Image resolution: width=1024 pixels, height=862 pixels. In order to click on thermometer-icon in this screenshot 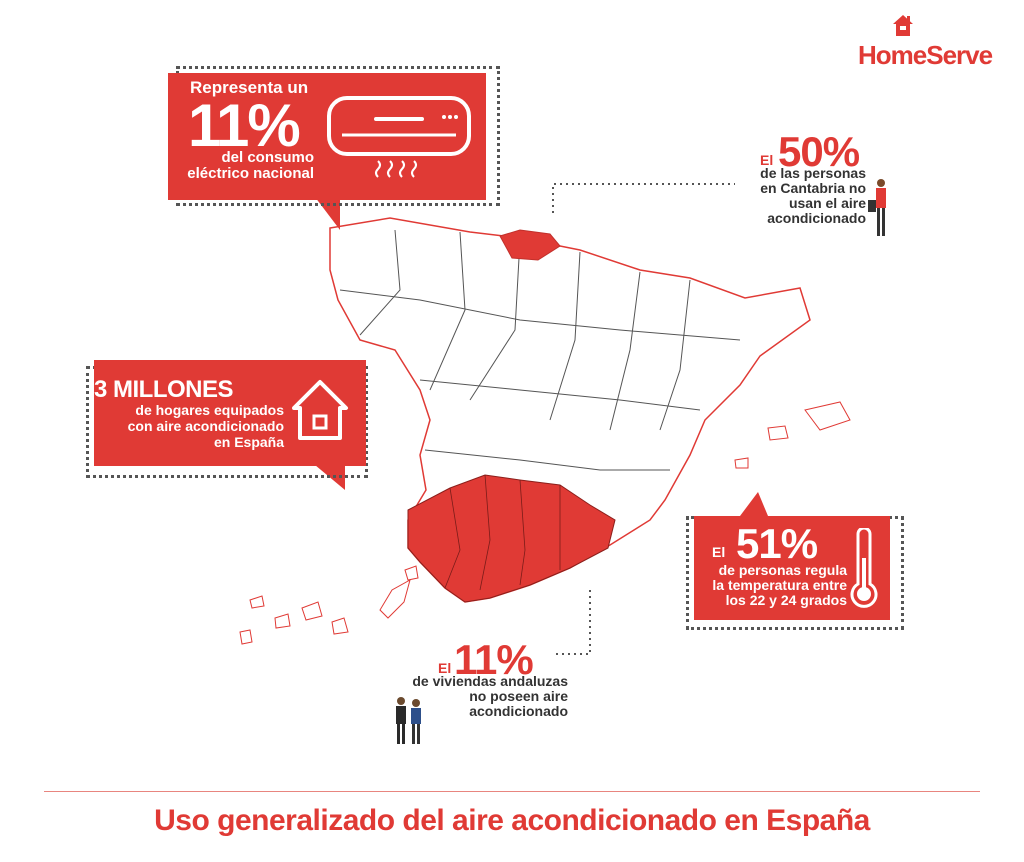, I will do `click(864, 568)`.